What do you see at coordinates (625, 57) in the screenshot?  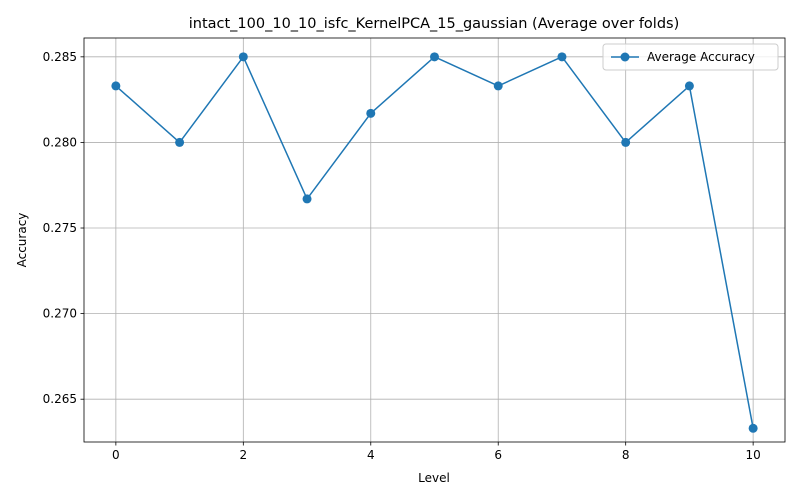 I see `legend-marker-swatch` at bounding box center [625, 57].